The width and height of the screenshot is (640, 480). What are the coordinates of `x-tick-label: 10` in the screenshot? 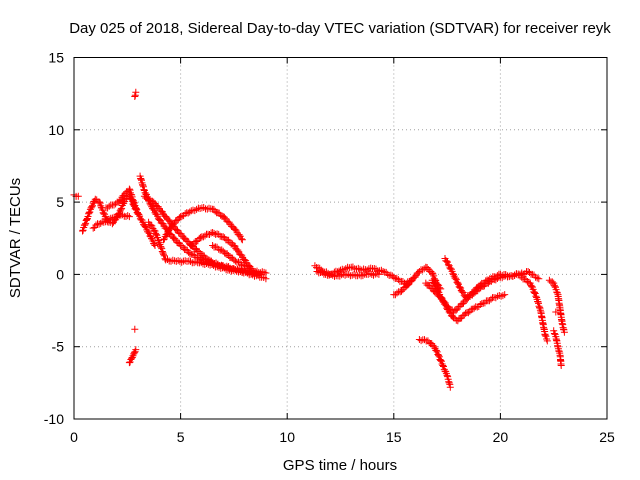 It's located at (287, 437).